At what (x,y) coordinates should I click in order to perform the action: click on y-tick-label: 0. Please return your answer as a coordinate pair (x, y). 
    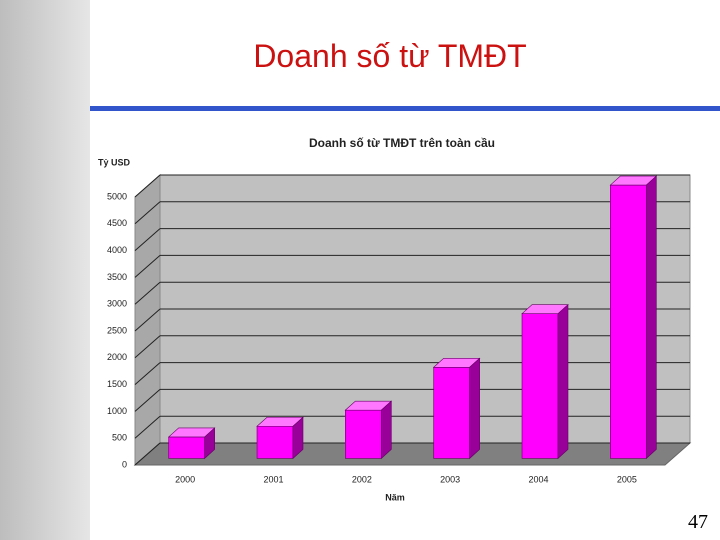
    Looking at the image, I should click on (124, 464).